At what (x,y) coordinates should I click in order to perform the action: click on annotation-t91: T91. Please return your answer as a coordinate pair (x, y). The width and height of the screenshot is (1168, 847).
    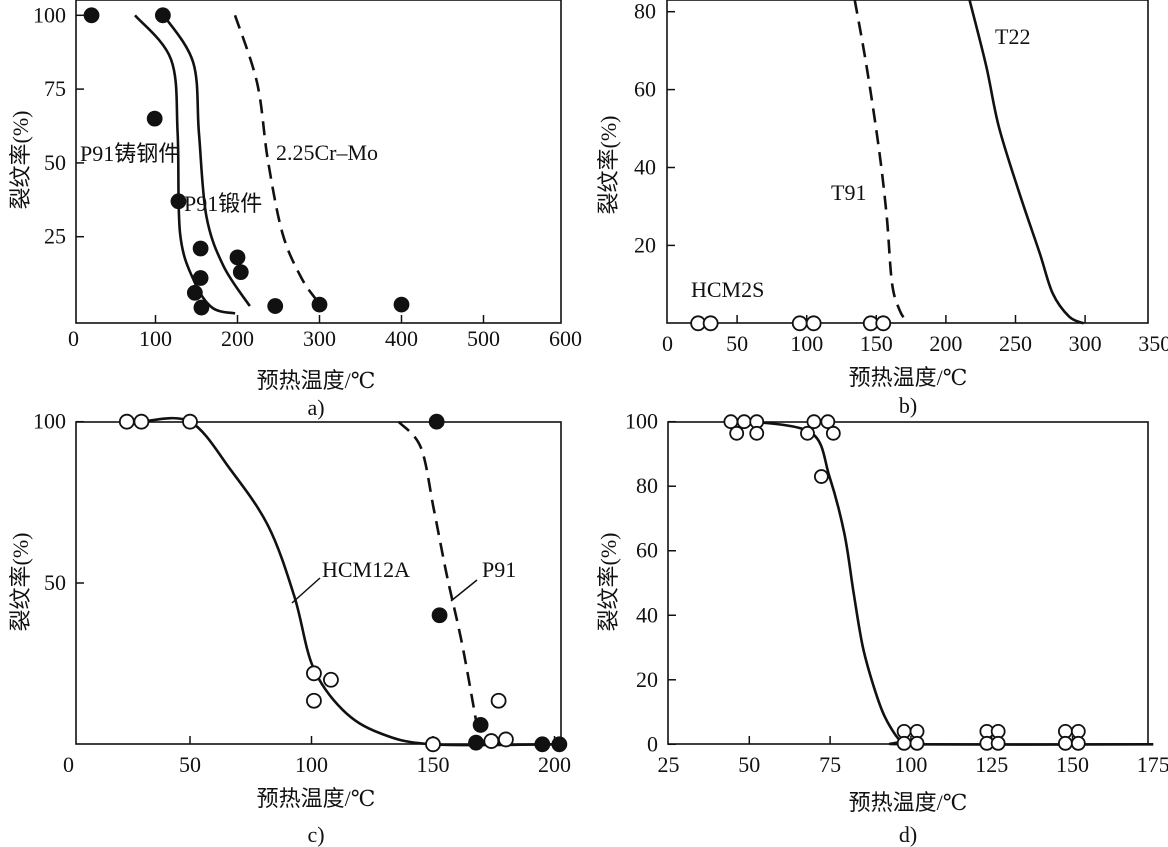
    Looking at the image, I should click on (848, 192).